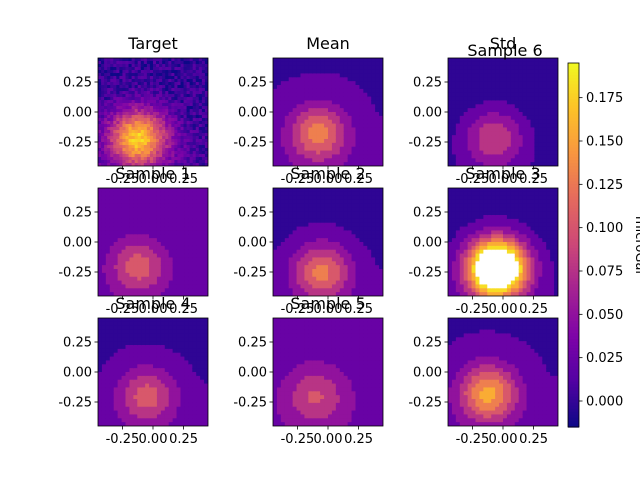 This screenshot has height=480, width=640. What do you see at coordinates (604, 315) in the screenshot?
I see `colorbar-tick-label: 0.050` at bounding box center [604, 315].